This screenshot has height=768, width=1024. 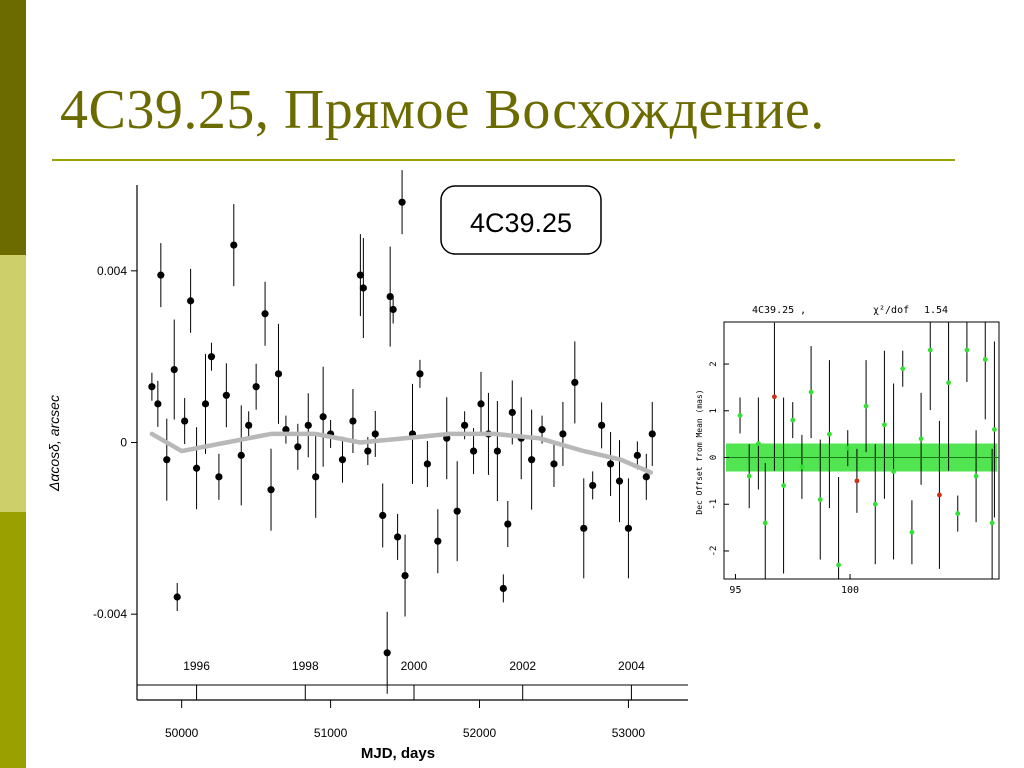 What do you see at coordinates (442, 110) in the screenshot?
I see `slide-title: 4C39.25, Прямое Восхождение.` at bounding box center [442, 110].